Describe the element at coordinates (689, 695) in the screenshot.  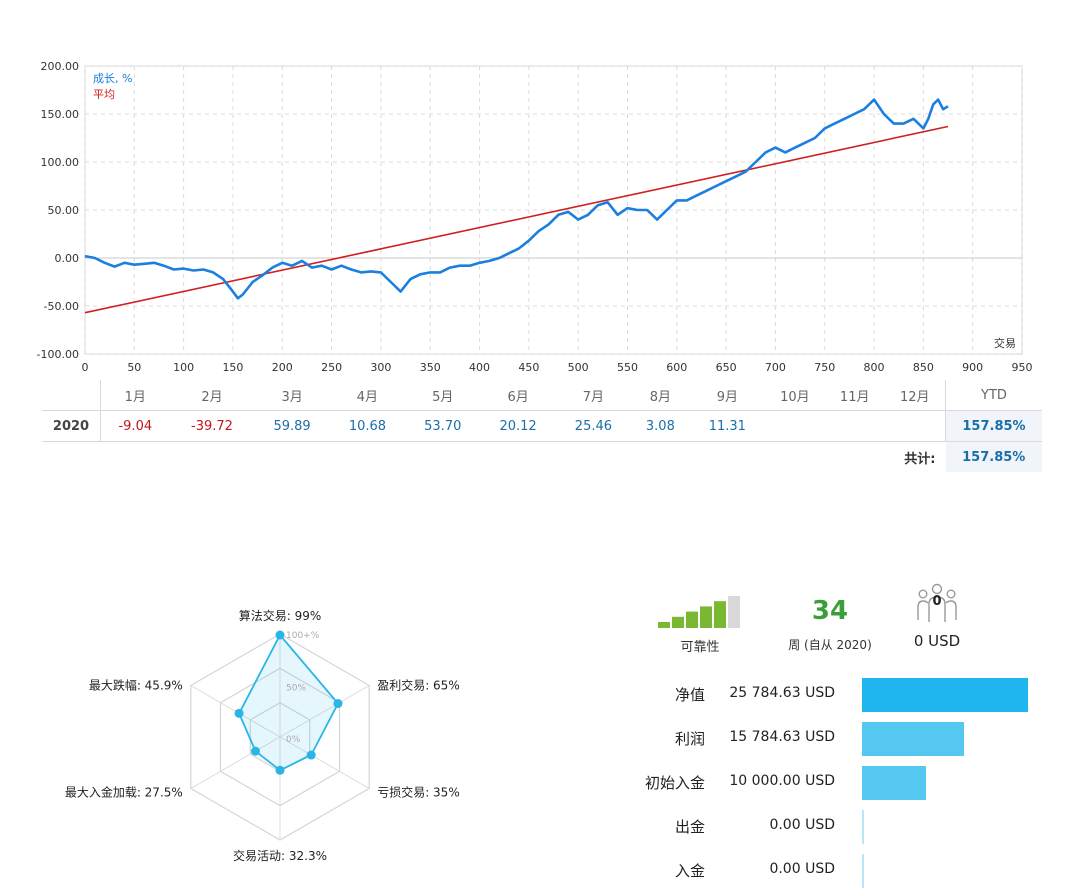
I see `balance-label: 净值` at that location.